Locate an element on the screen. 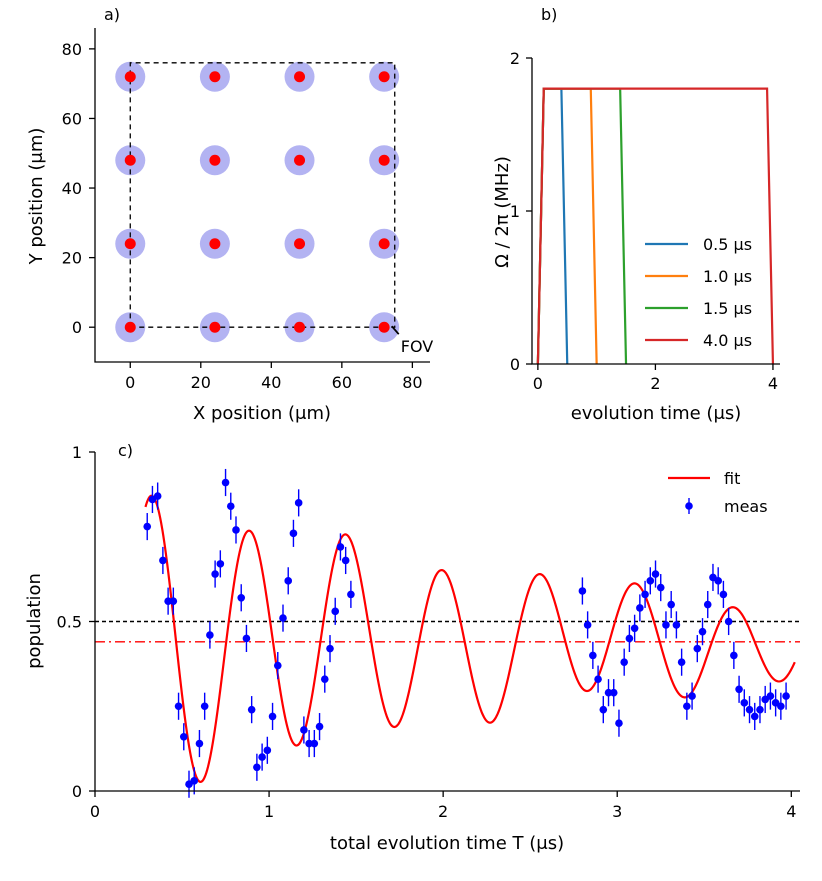 The width and height of the screenshot is (822, 881). panel-c-y-label: population is located at coordinates (34, 621).